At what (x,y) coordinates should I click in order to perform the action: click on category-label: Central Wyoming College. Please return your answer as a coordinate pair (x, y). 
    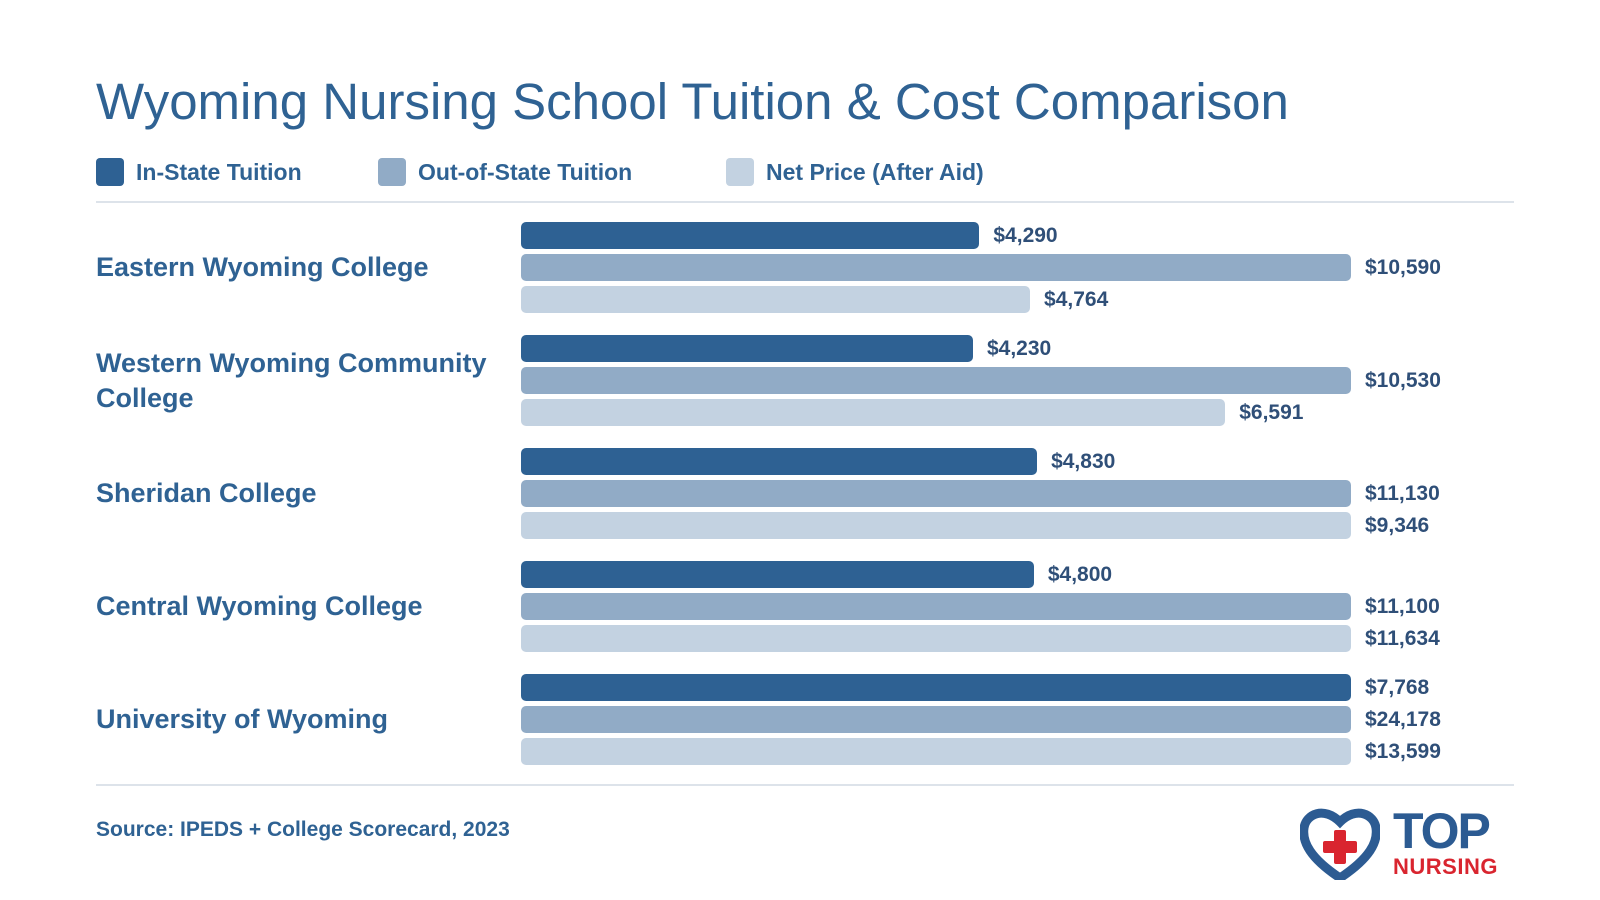
    Looking at the image, I should click on (259, 606).